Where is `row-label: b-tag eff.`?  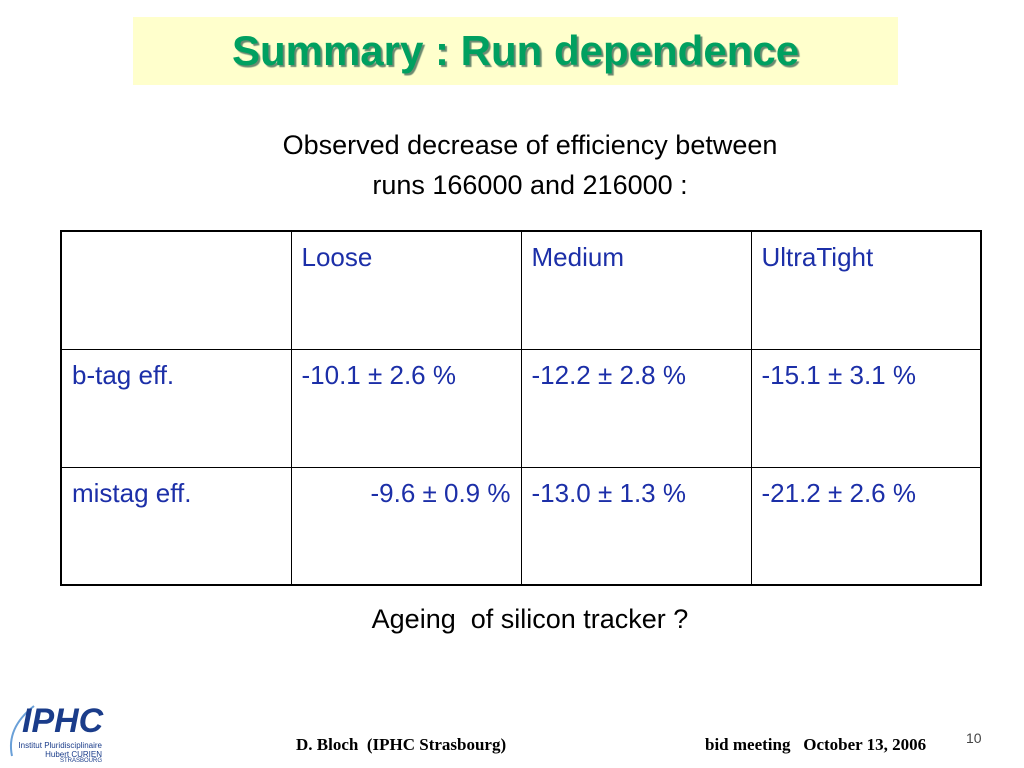
row-label: b-tag eff. is located at coordinates (176, 408).